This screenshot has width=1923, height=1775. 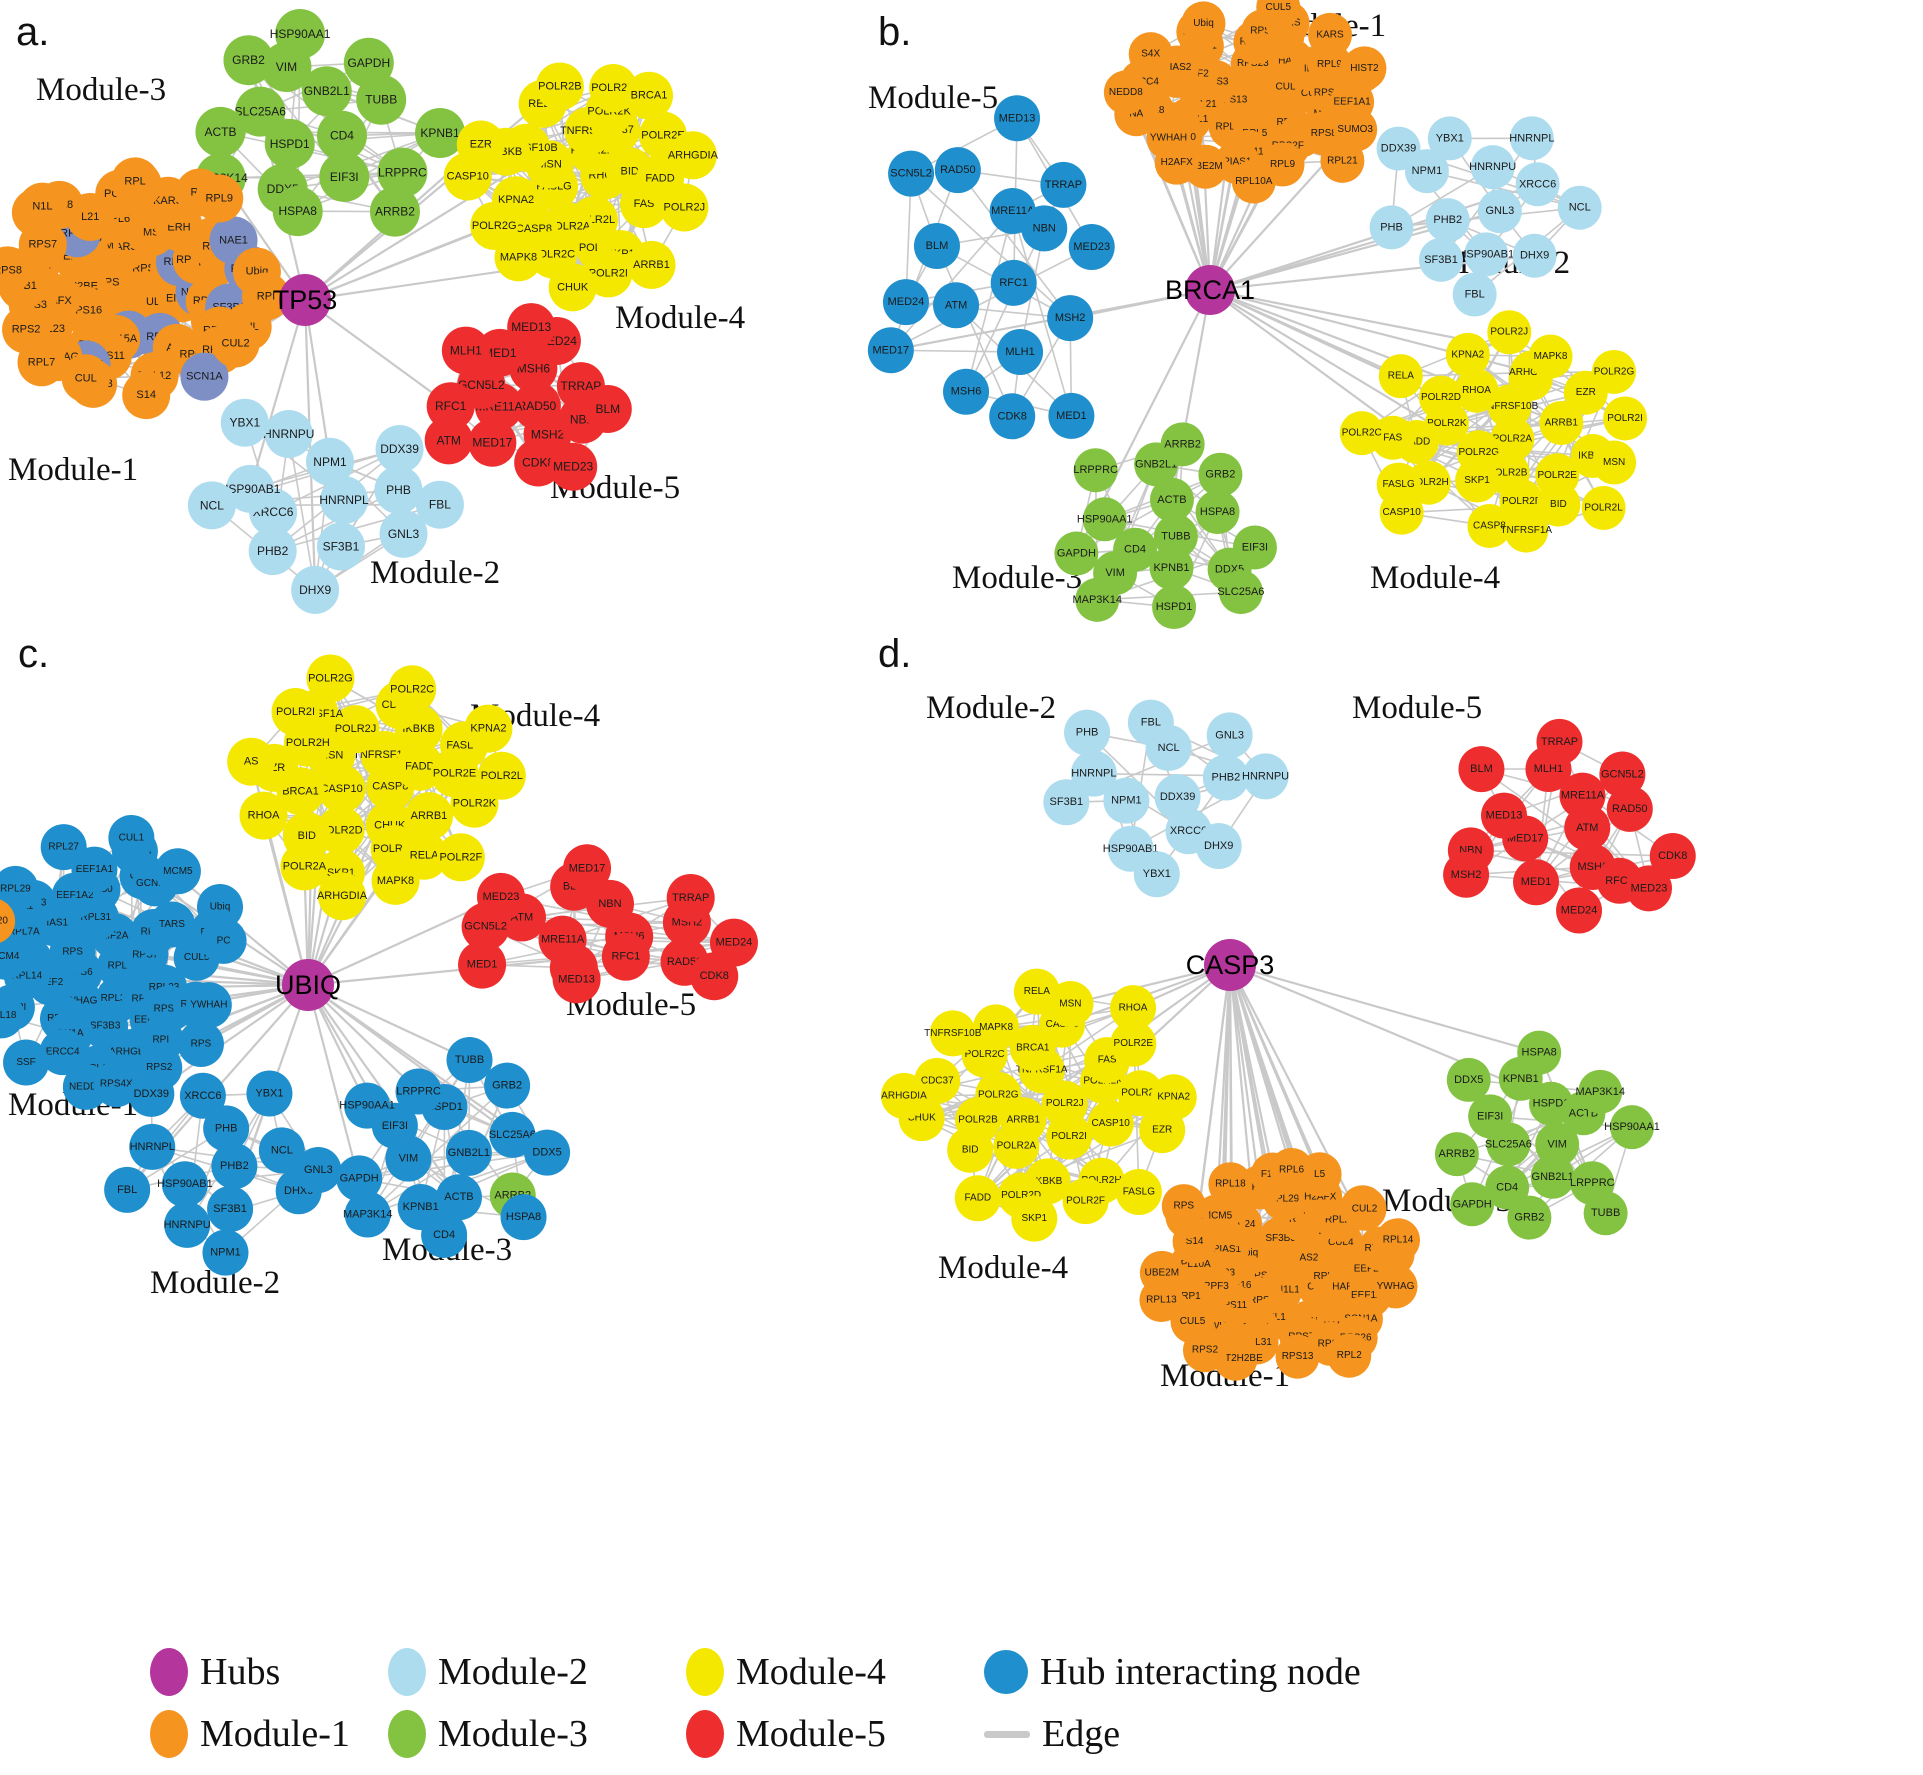 What do you see at coordinates (1632, 1127) in the screenshot?
I see `network-node: HSP90AA1` at bounding box center [1632, 1127].